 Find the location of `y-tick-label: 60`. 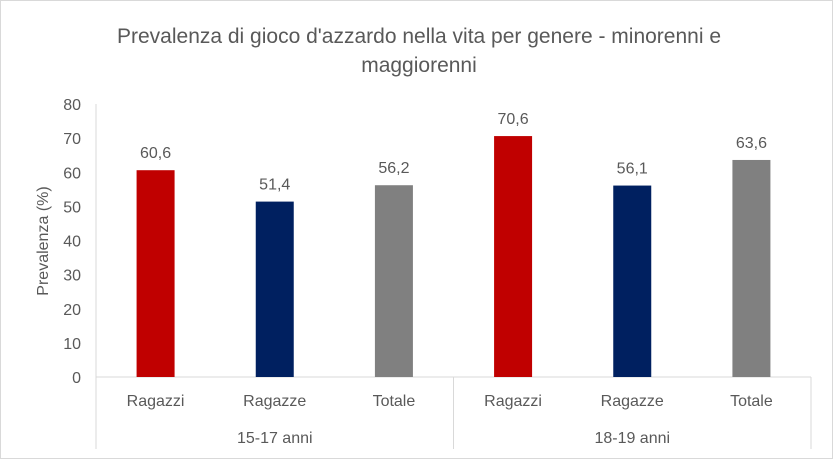

y-tick-label: 60 is located at coordinates (72, 173).